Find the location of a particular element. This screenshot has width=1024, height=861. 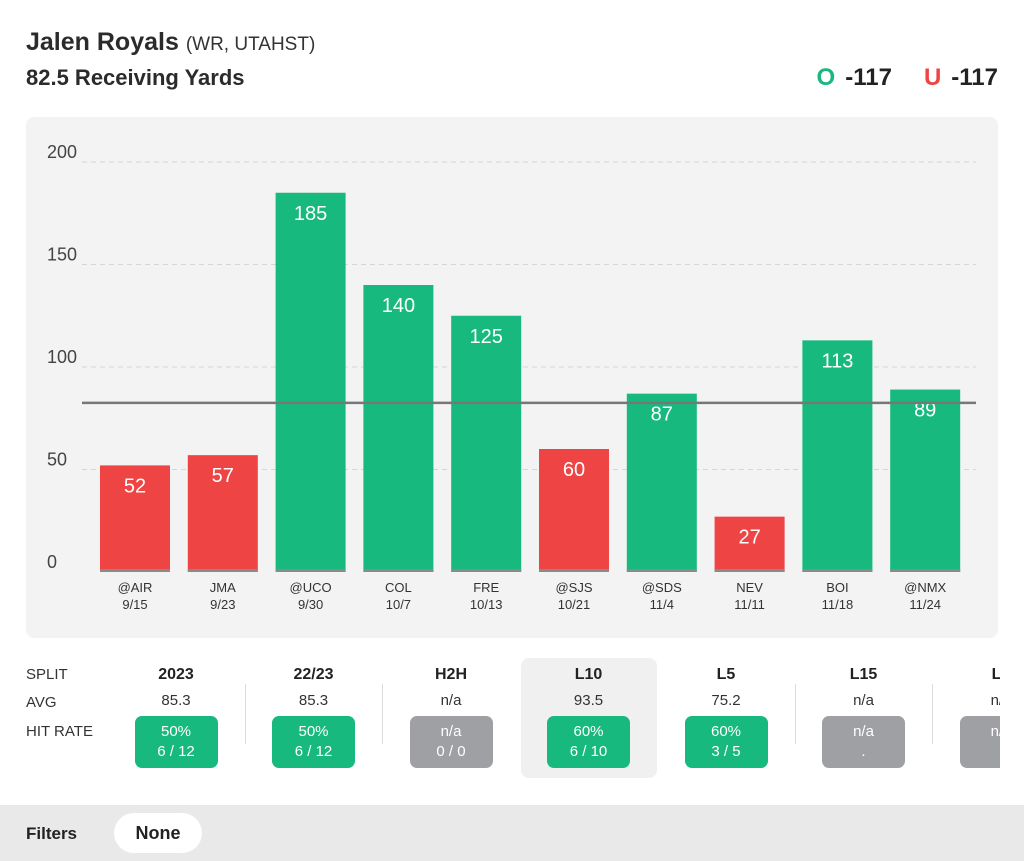

split-column-h2h: H2H n/a n/a 0 / 0 is located at coordinates (451, 718).